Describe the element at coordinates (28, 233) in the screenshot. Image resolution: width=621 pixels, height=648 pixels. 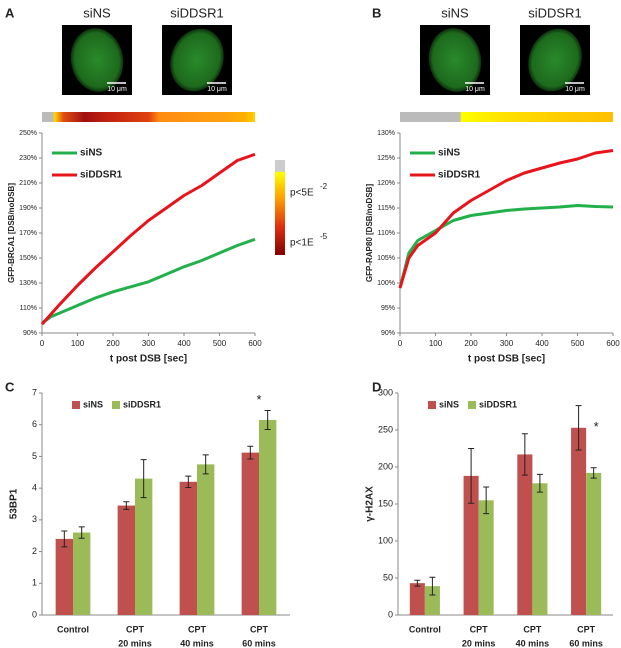
I see `y-tick-label: 170%` at that location.